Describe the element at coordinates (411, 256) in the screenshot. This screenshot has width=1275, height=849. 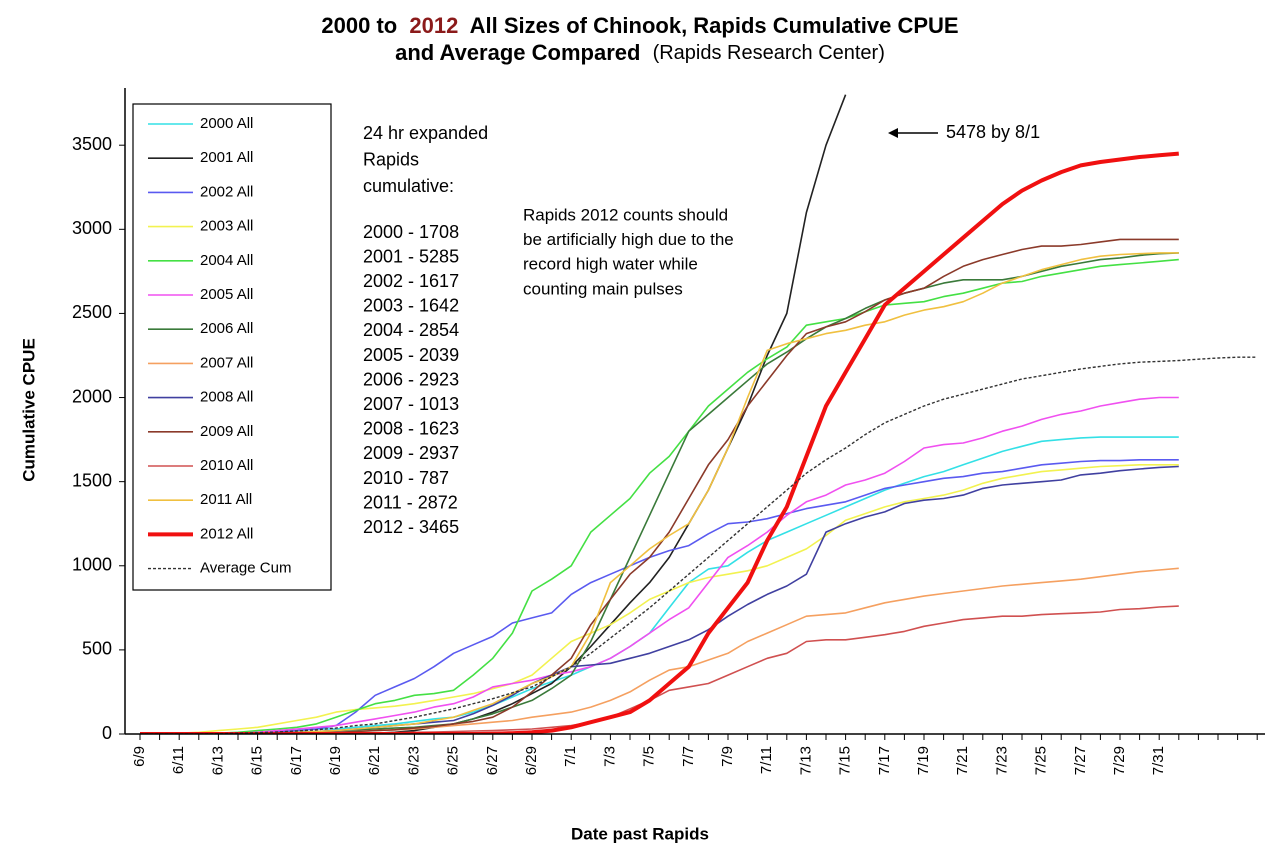
I see `annotation: 2001 - 5285` at that location.